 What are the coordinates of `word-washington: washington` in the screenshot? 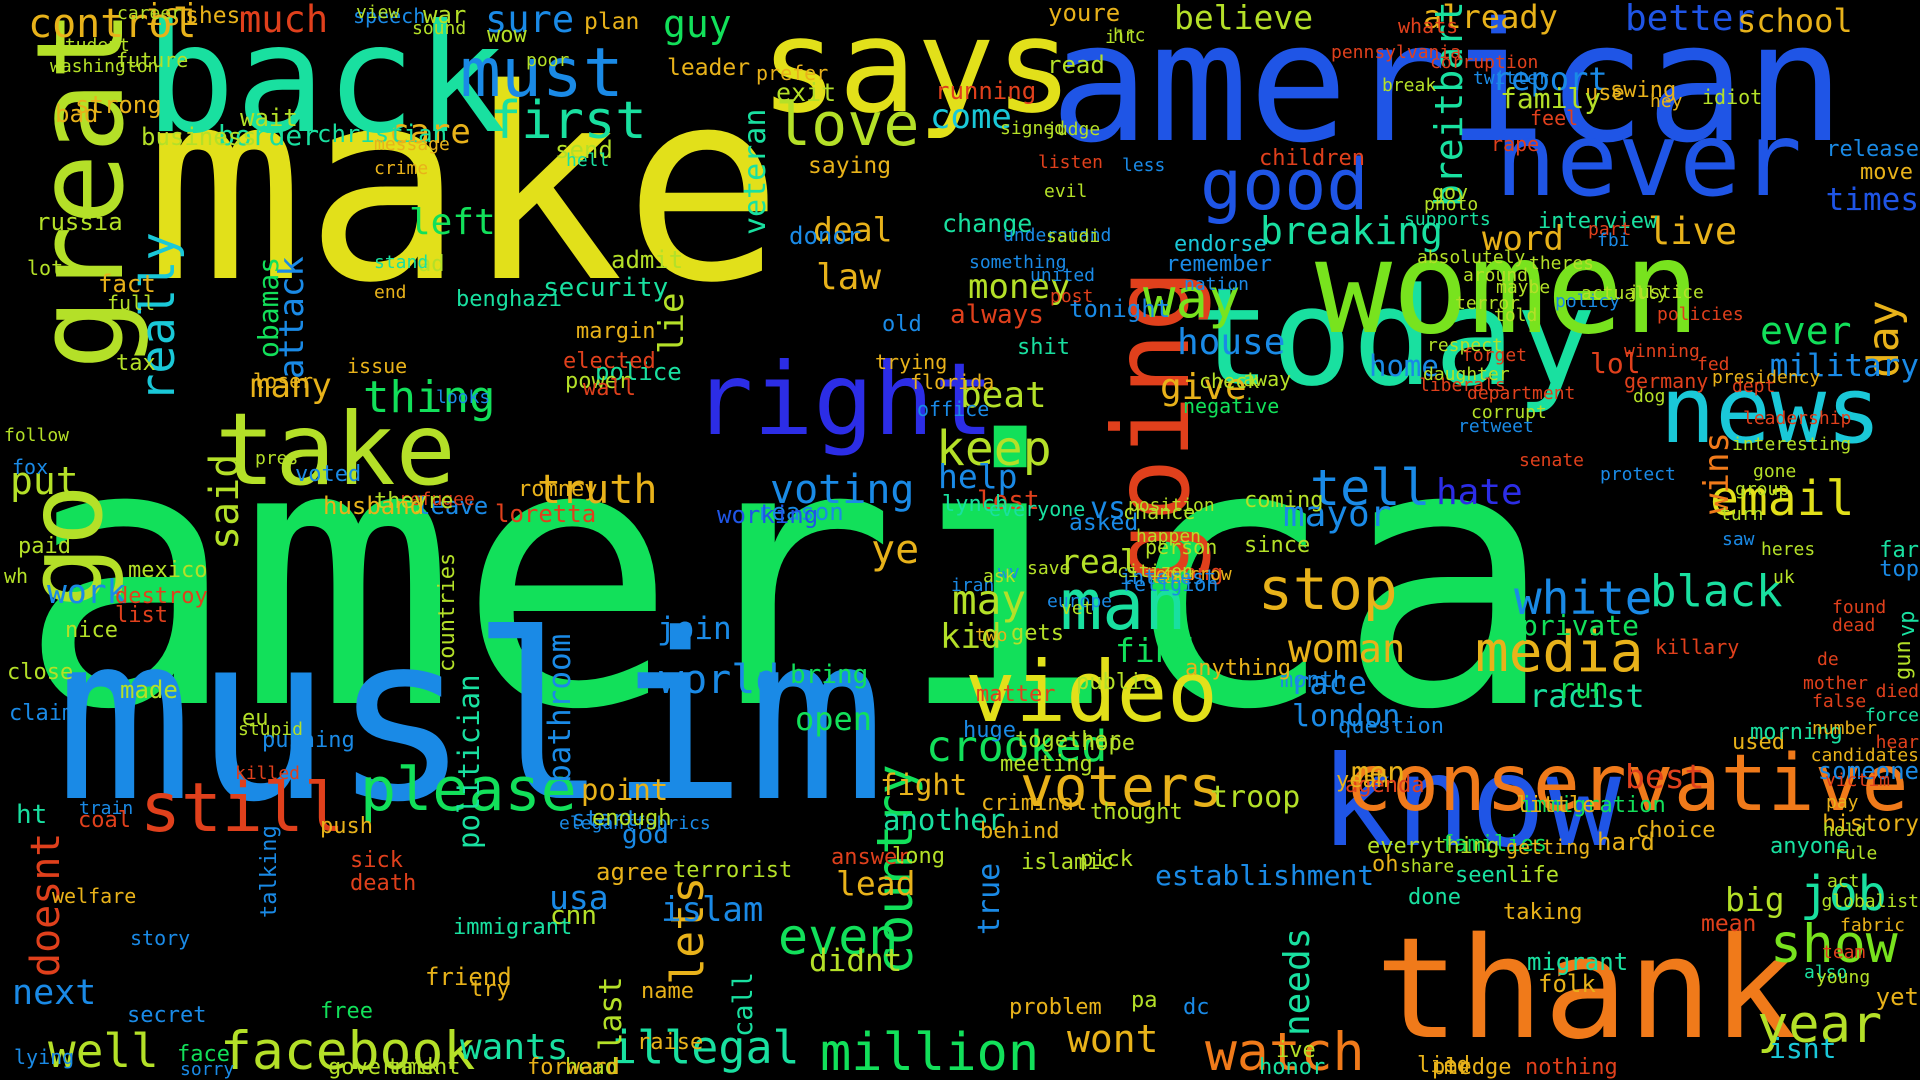 It's located at (104, 66).